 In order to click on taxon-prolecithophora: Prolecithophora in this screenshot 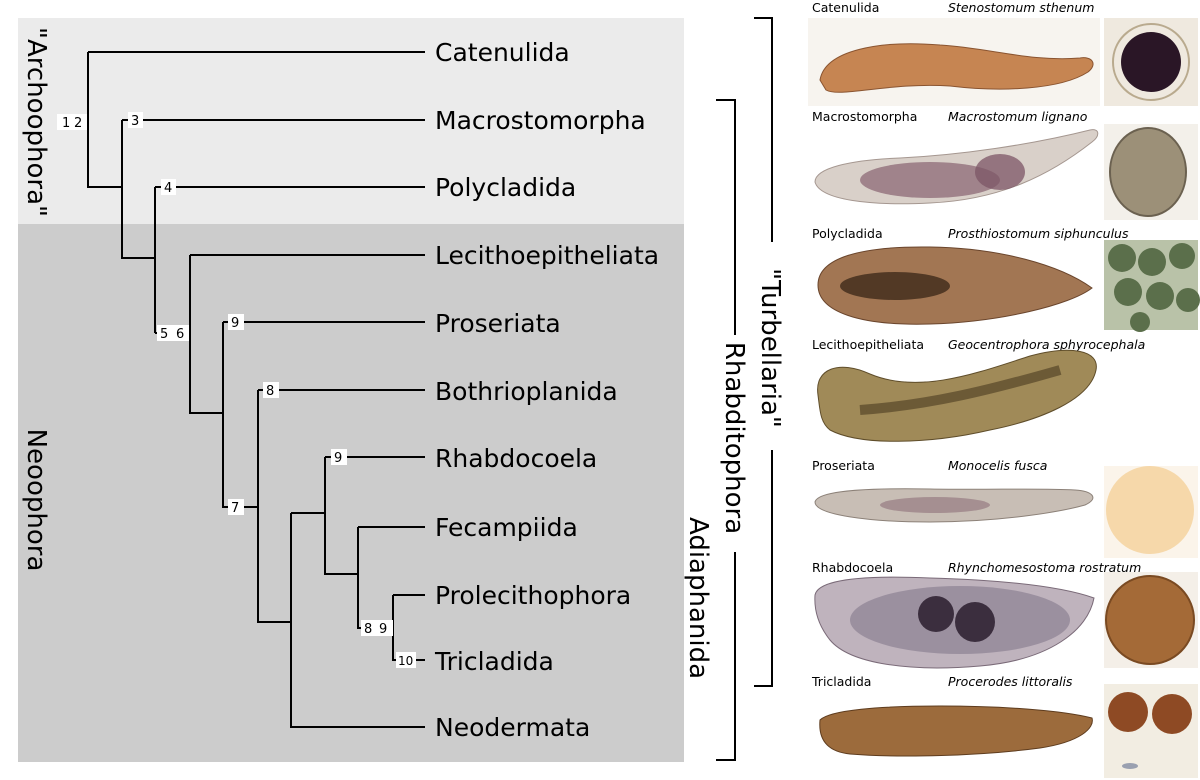, I will do `click(533, 595)`.